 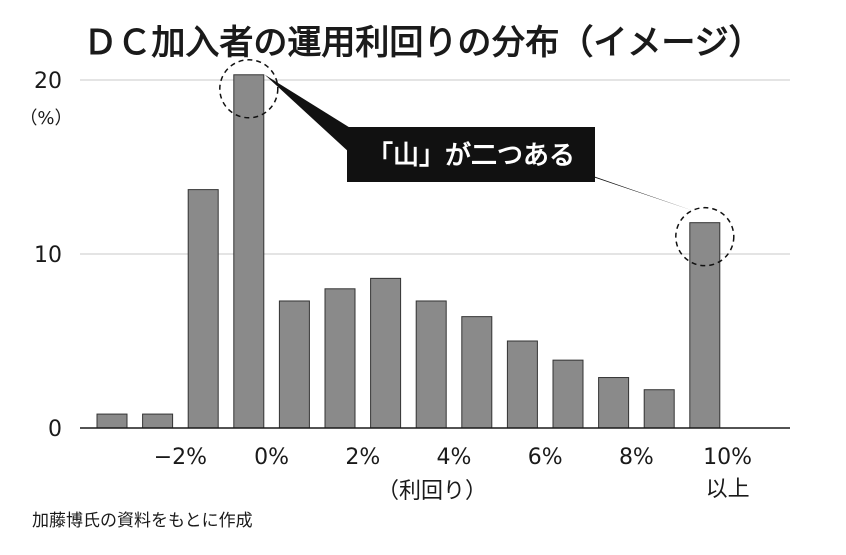 I want to click on x-tick-label: −2%, so click(x=180, y=457).